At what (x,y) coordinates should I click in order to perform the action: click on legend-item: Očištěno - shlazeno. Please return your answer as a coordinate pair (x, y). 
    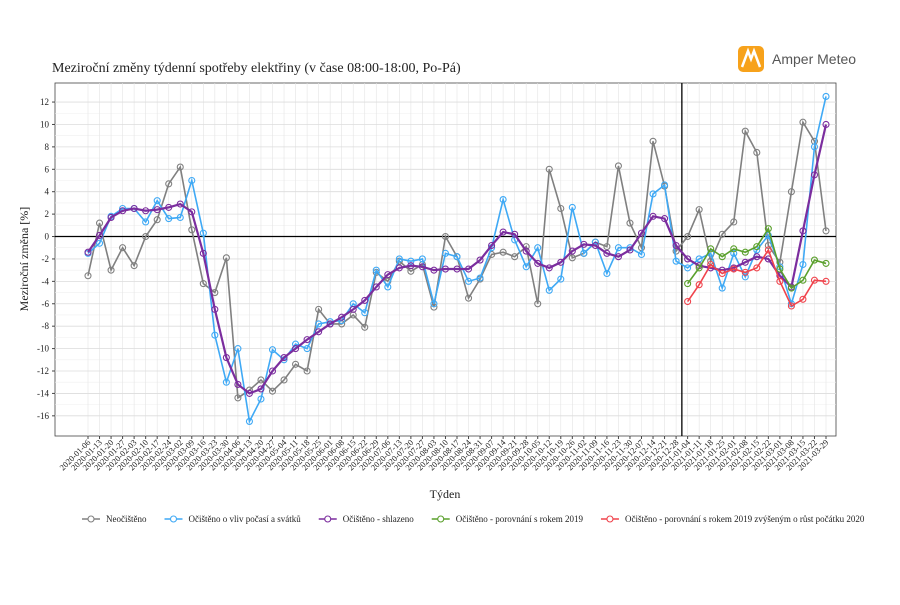
    Looking at the image, I should click on (366, 519).